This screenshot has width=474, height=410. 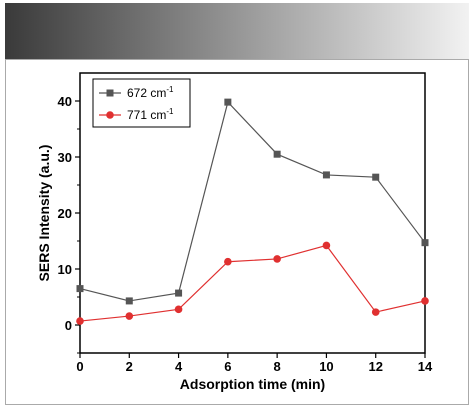 What do you see at coordinates (65, 157) in the screenshot?
I see `y-tick-label: 30` at bounding box center [65, 157].